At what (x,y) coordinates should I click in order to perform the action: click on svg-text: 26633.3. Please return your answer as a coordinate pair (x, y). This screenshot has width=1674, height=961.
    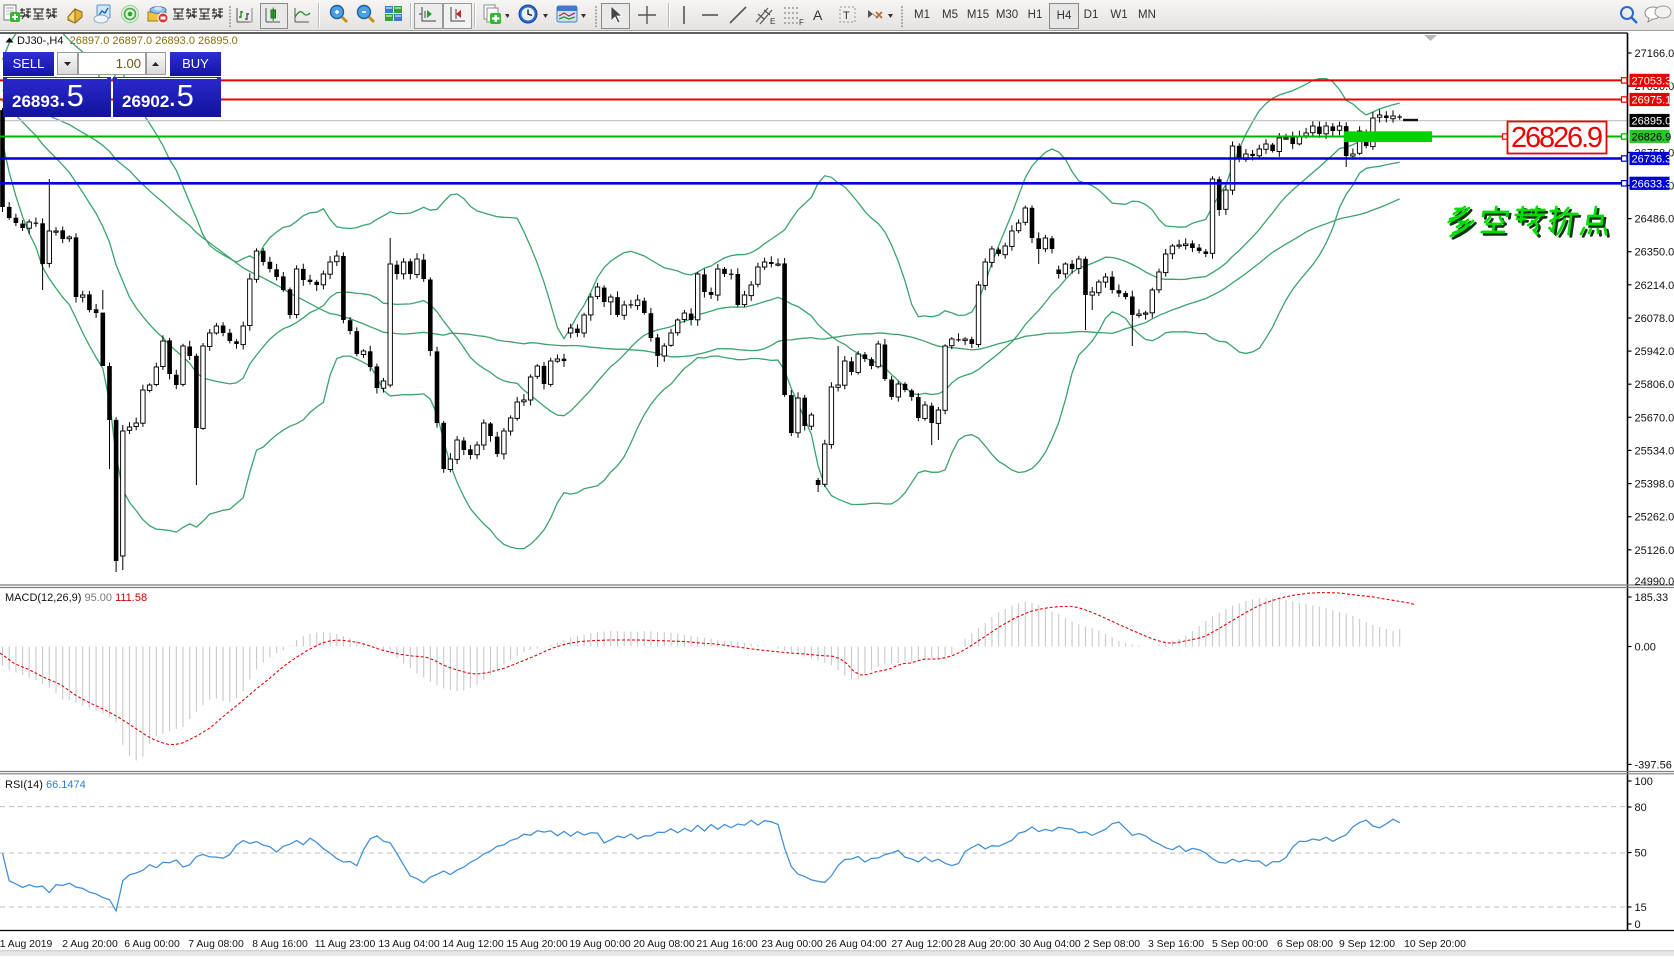
    Looking at the image, I should click on (1652, 184).